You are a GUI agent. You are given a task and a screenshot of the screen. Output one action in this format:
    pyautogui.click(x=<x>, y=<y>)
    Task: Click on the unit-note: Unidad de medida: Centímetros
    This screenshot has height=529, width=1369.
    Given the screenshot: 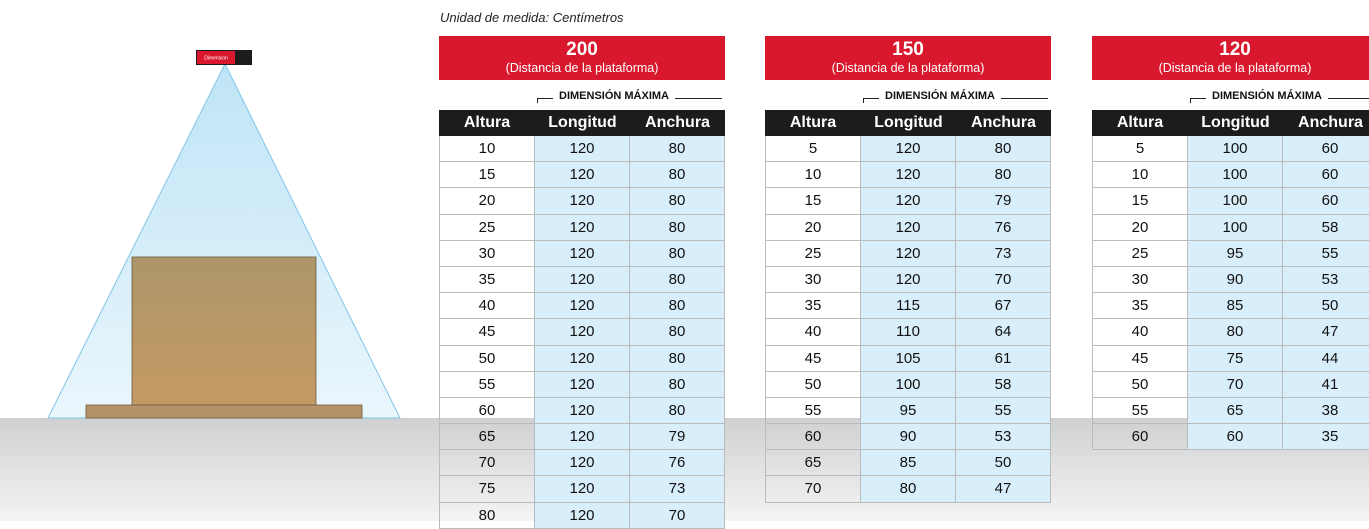 What is the action you would take?
    pyautogui.click(x=532, y=17)
    